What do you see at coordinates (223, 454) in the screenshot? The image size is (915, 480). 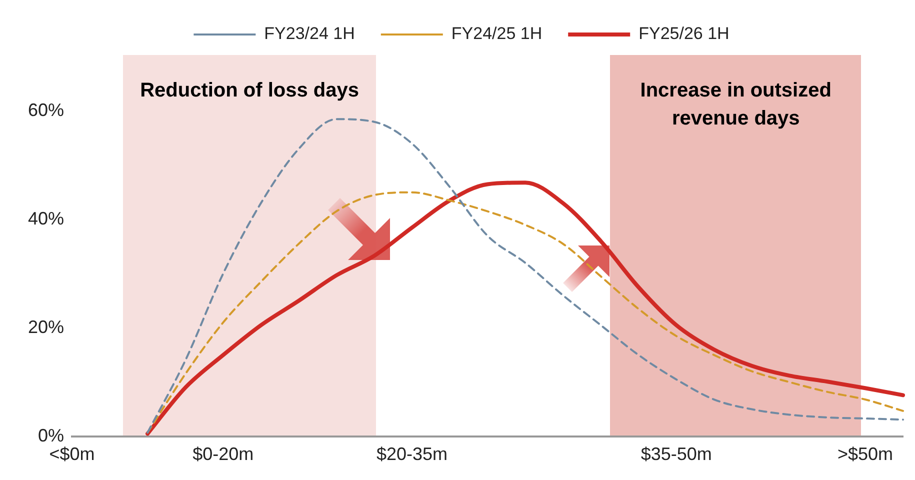 I see `x-tick-label: $0-20m` at bounding box center [223, 454].